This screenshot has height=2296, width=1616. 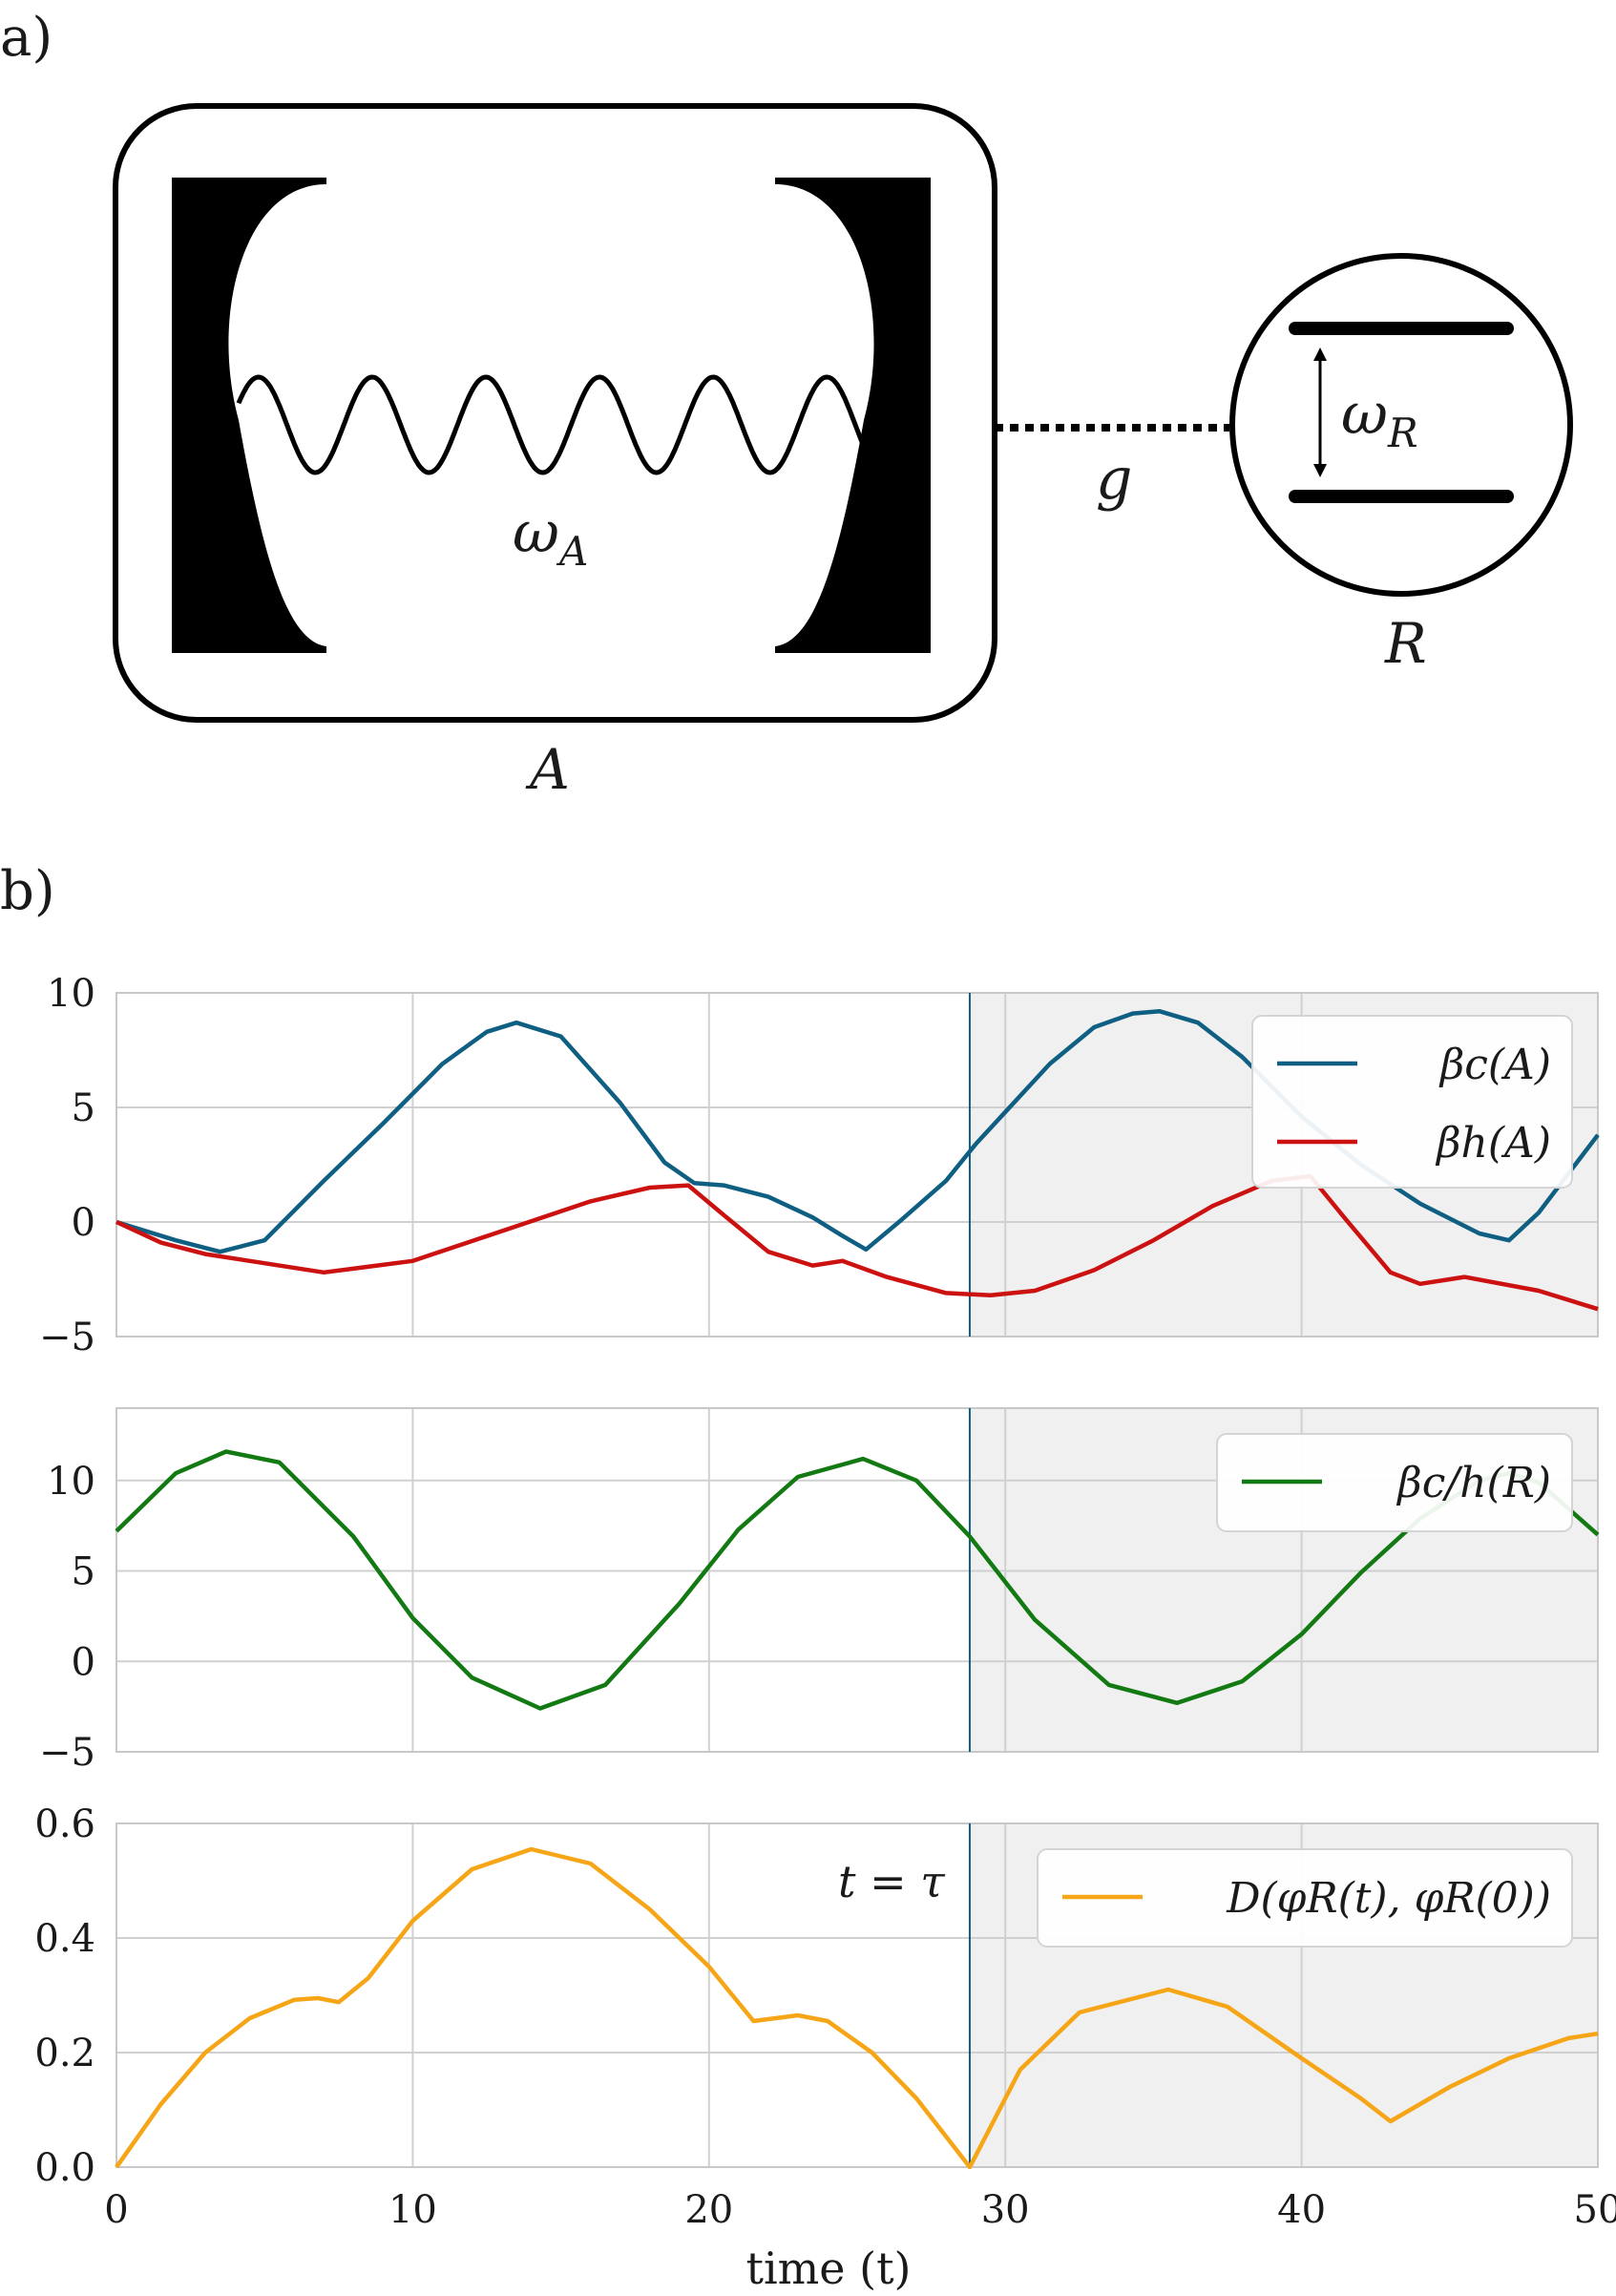 I want to click on right-mirror, so click(x=853, y=416).